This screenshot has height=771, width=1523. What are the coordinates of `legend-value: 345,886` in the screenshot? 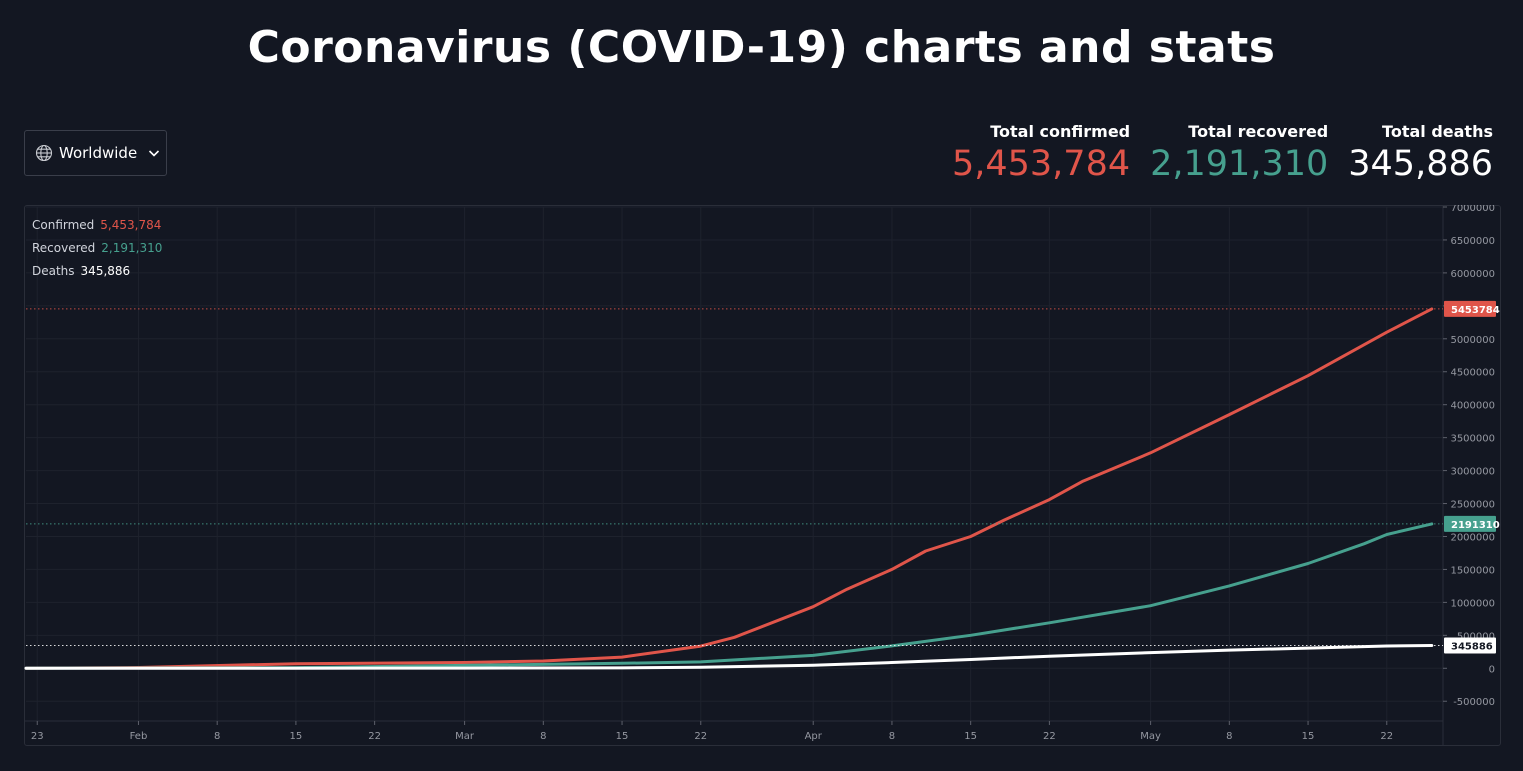 It's located at (105, 271).